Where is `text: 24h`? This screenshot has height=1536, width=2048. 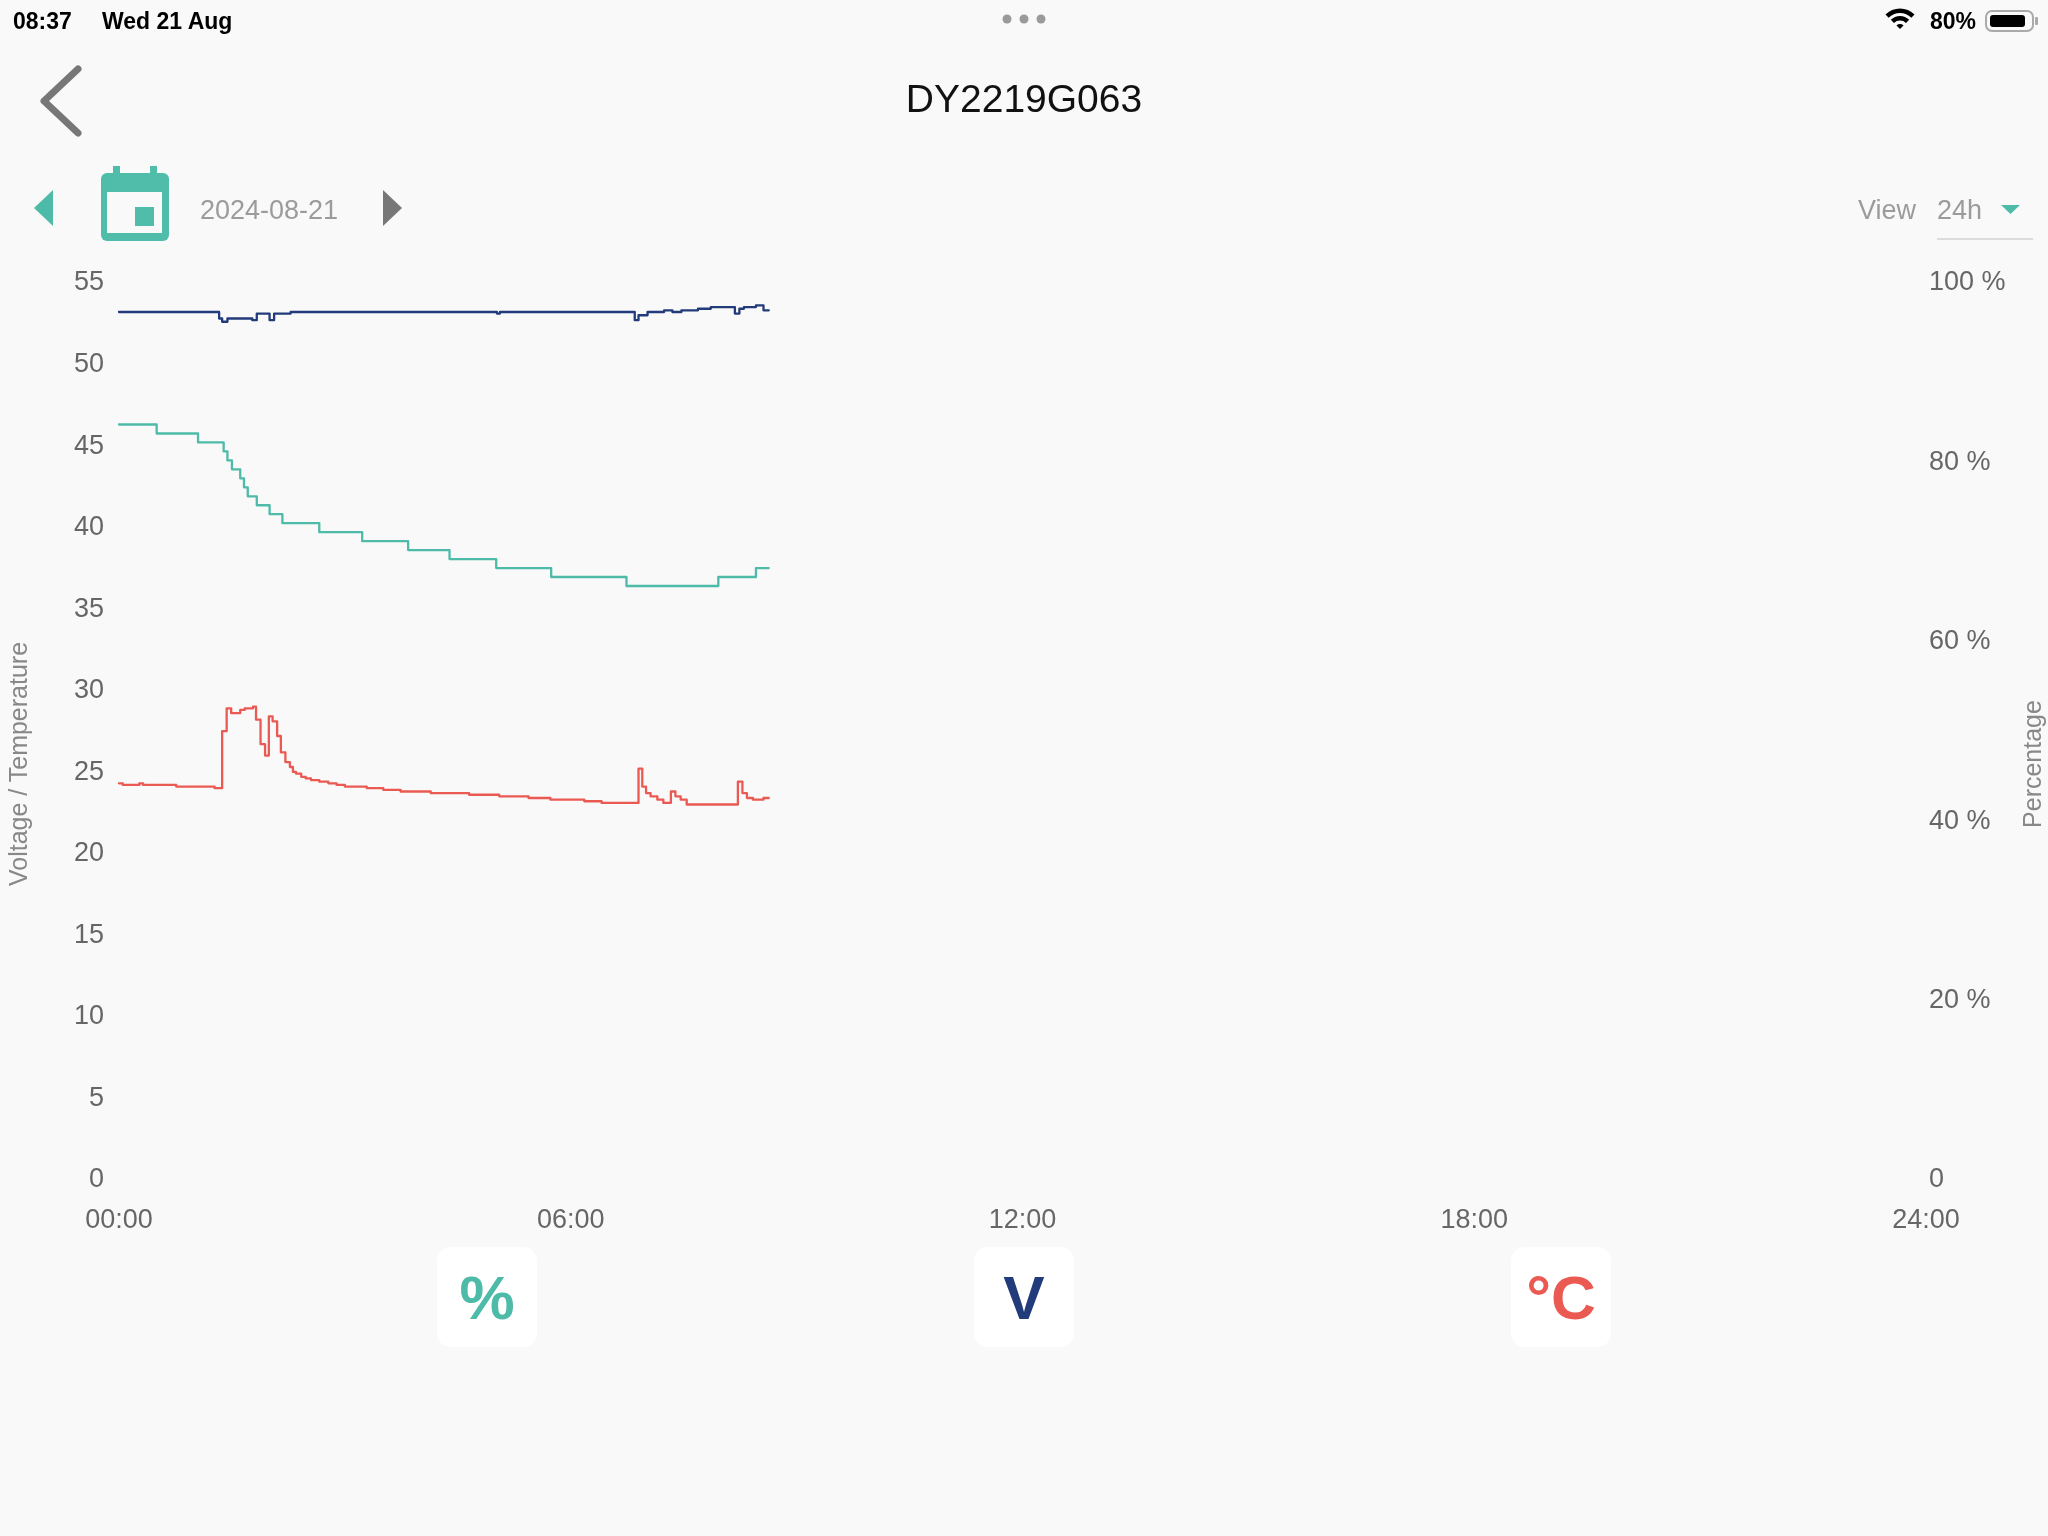 text: 24h is located at coordinates (1960, 210).